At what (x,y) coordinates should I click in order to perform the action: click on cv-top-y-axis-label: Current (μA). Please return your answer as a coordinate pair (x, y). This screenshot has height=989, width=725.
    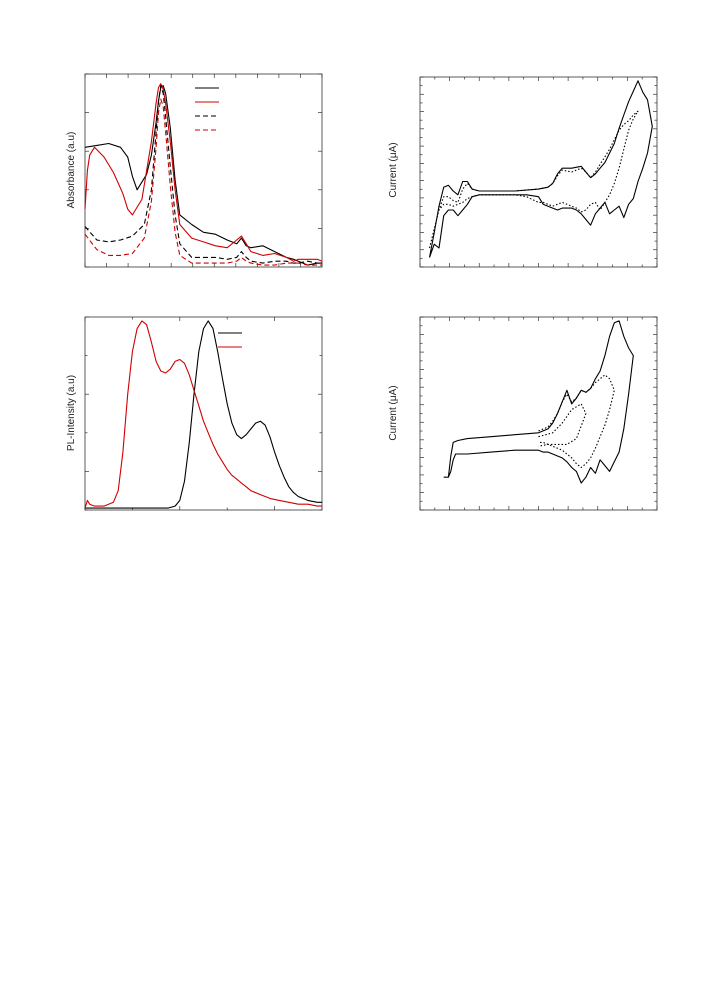
    Looking at the image, I should click on (393, 169).